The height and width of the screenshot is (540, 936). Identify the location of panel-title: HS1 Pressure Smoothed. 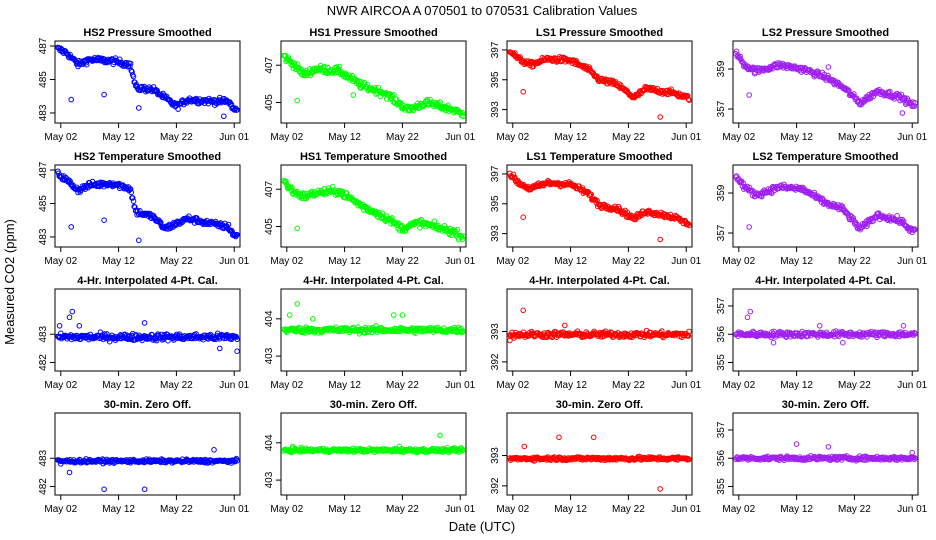
(373, 33).